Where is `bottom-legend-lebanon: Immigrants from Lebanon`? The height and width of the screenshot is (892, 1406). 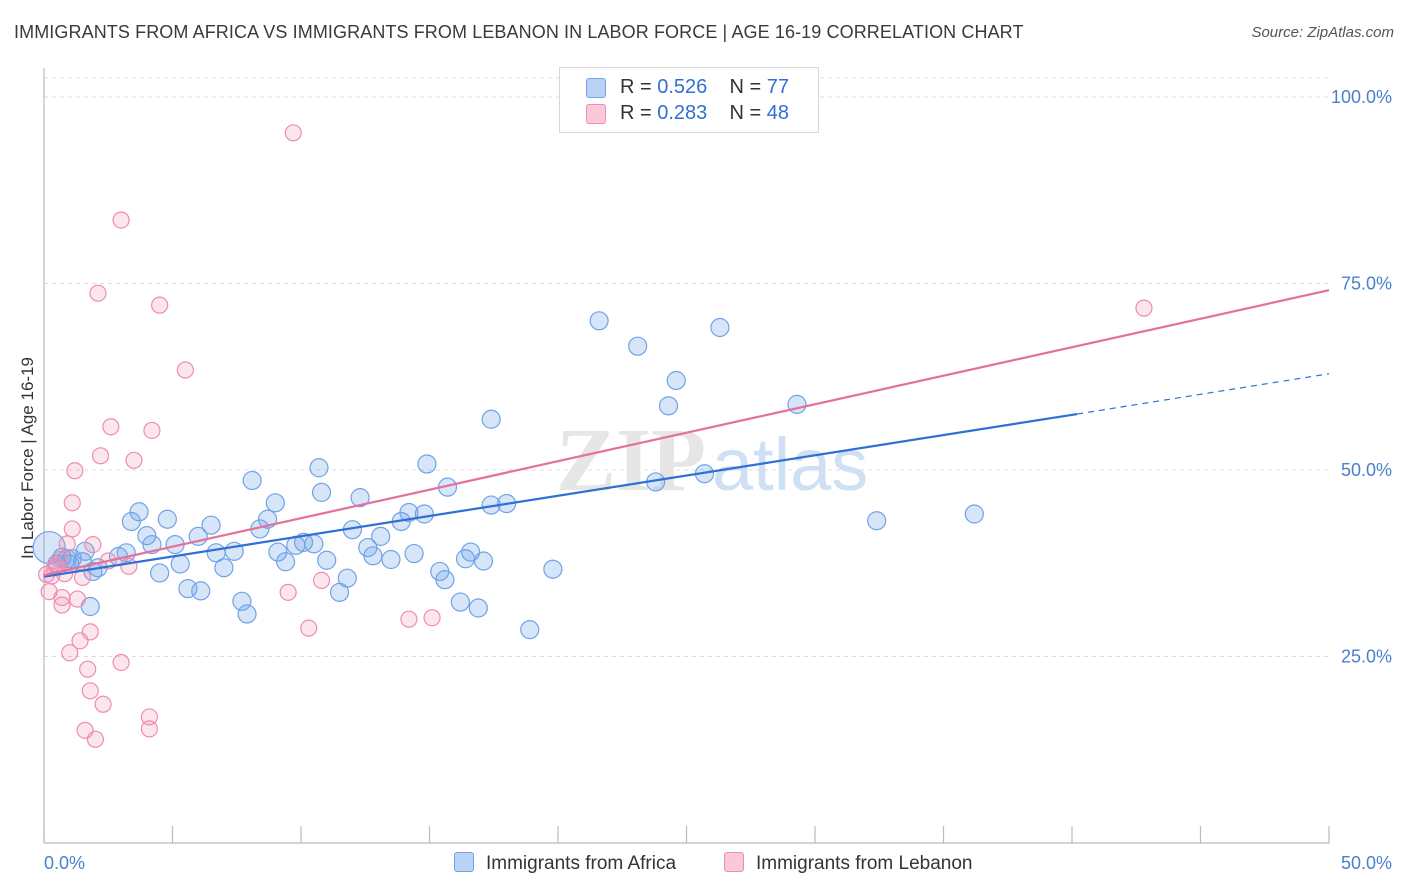 bottom-legend-lebanon: Immigrants from Lebanon is located at coordinates (848, 863).